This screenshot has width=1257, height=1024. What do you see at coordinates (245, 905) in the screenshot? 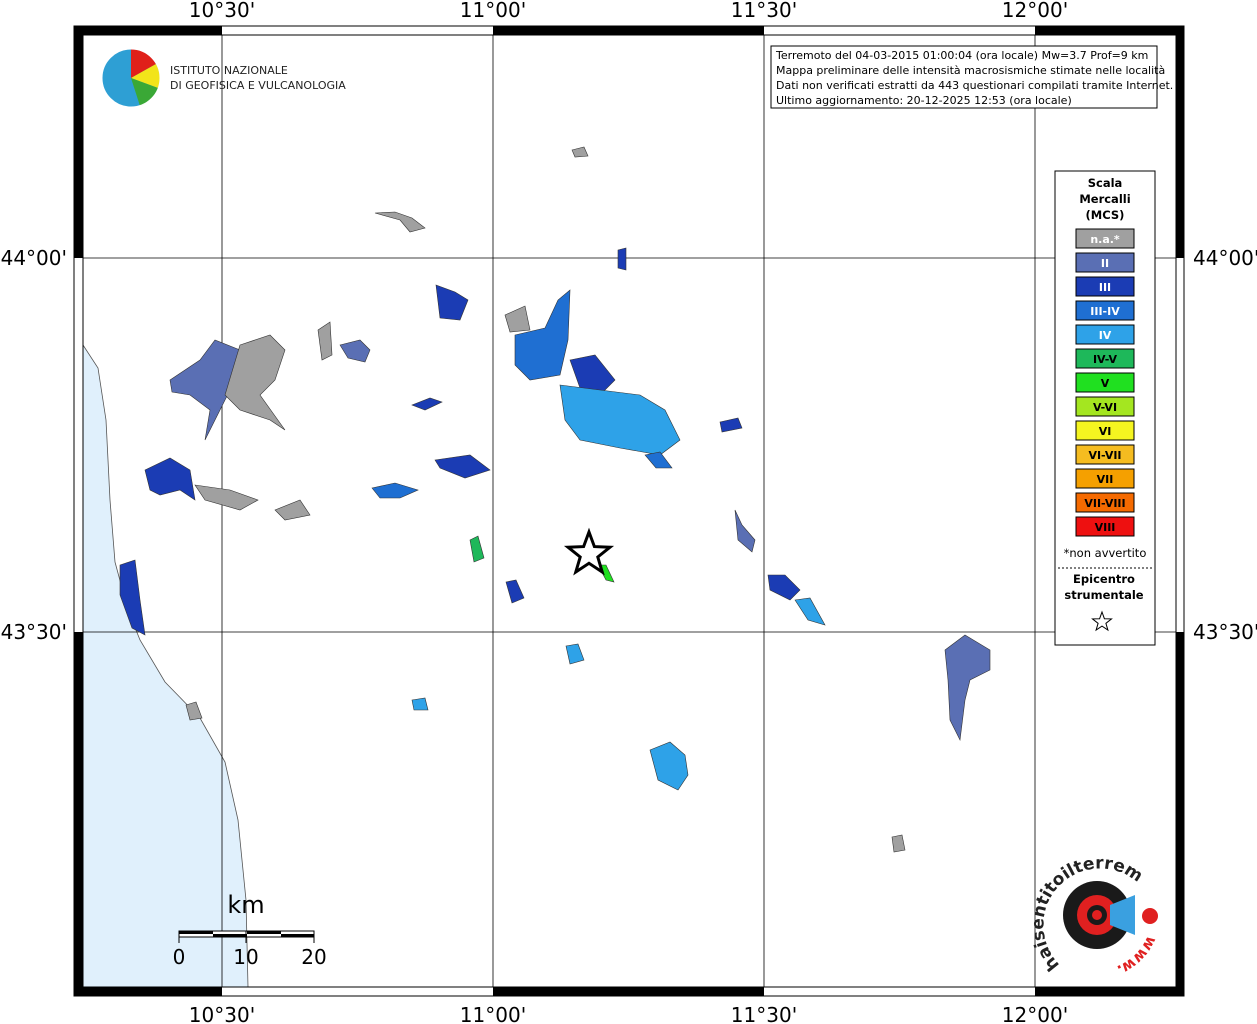
I see `scale-unit: km` at bounding box center [245, 905].